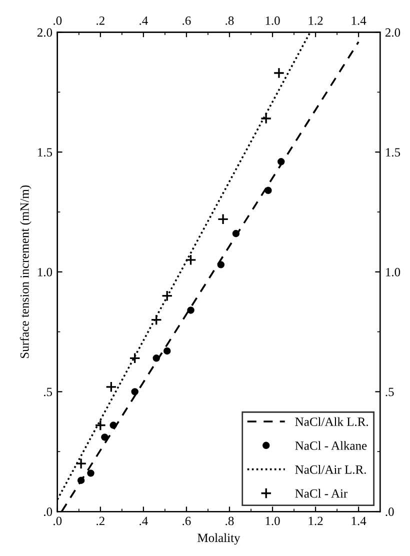 The width and height of the screenshot is (410, 556). What do you see at coordinates (48, 512) in the screenshot?
I see `y-tick-label: .0` at bounding box center [48, 512].